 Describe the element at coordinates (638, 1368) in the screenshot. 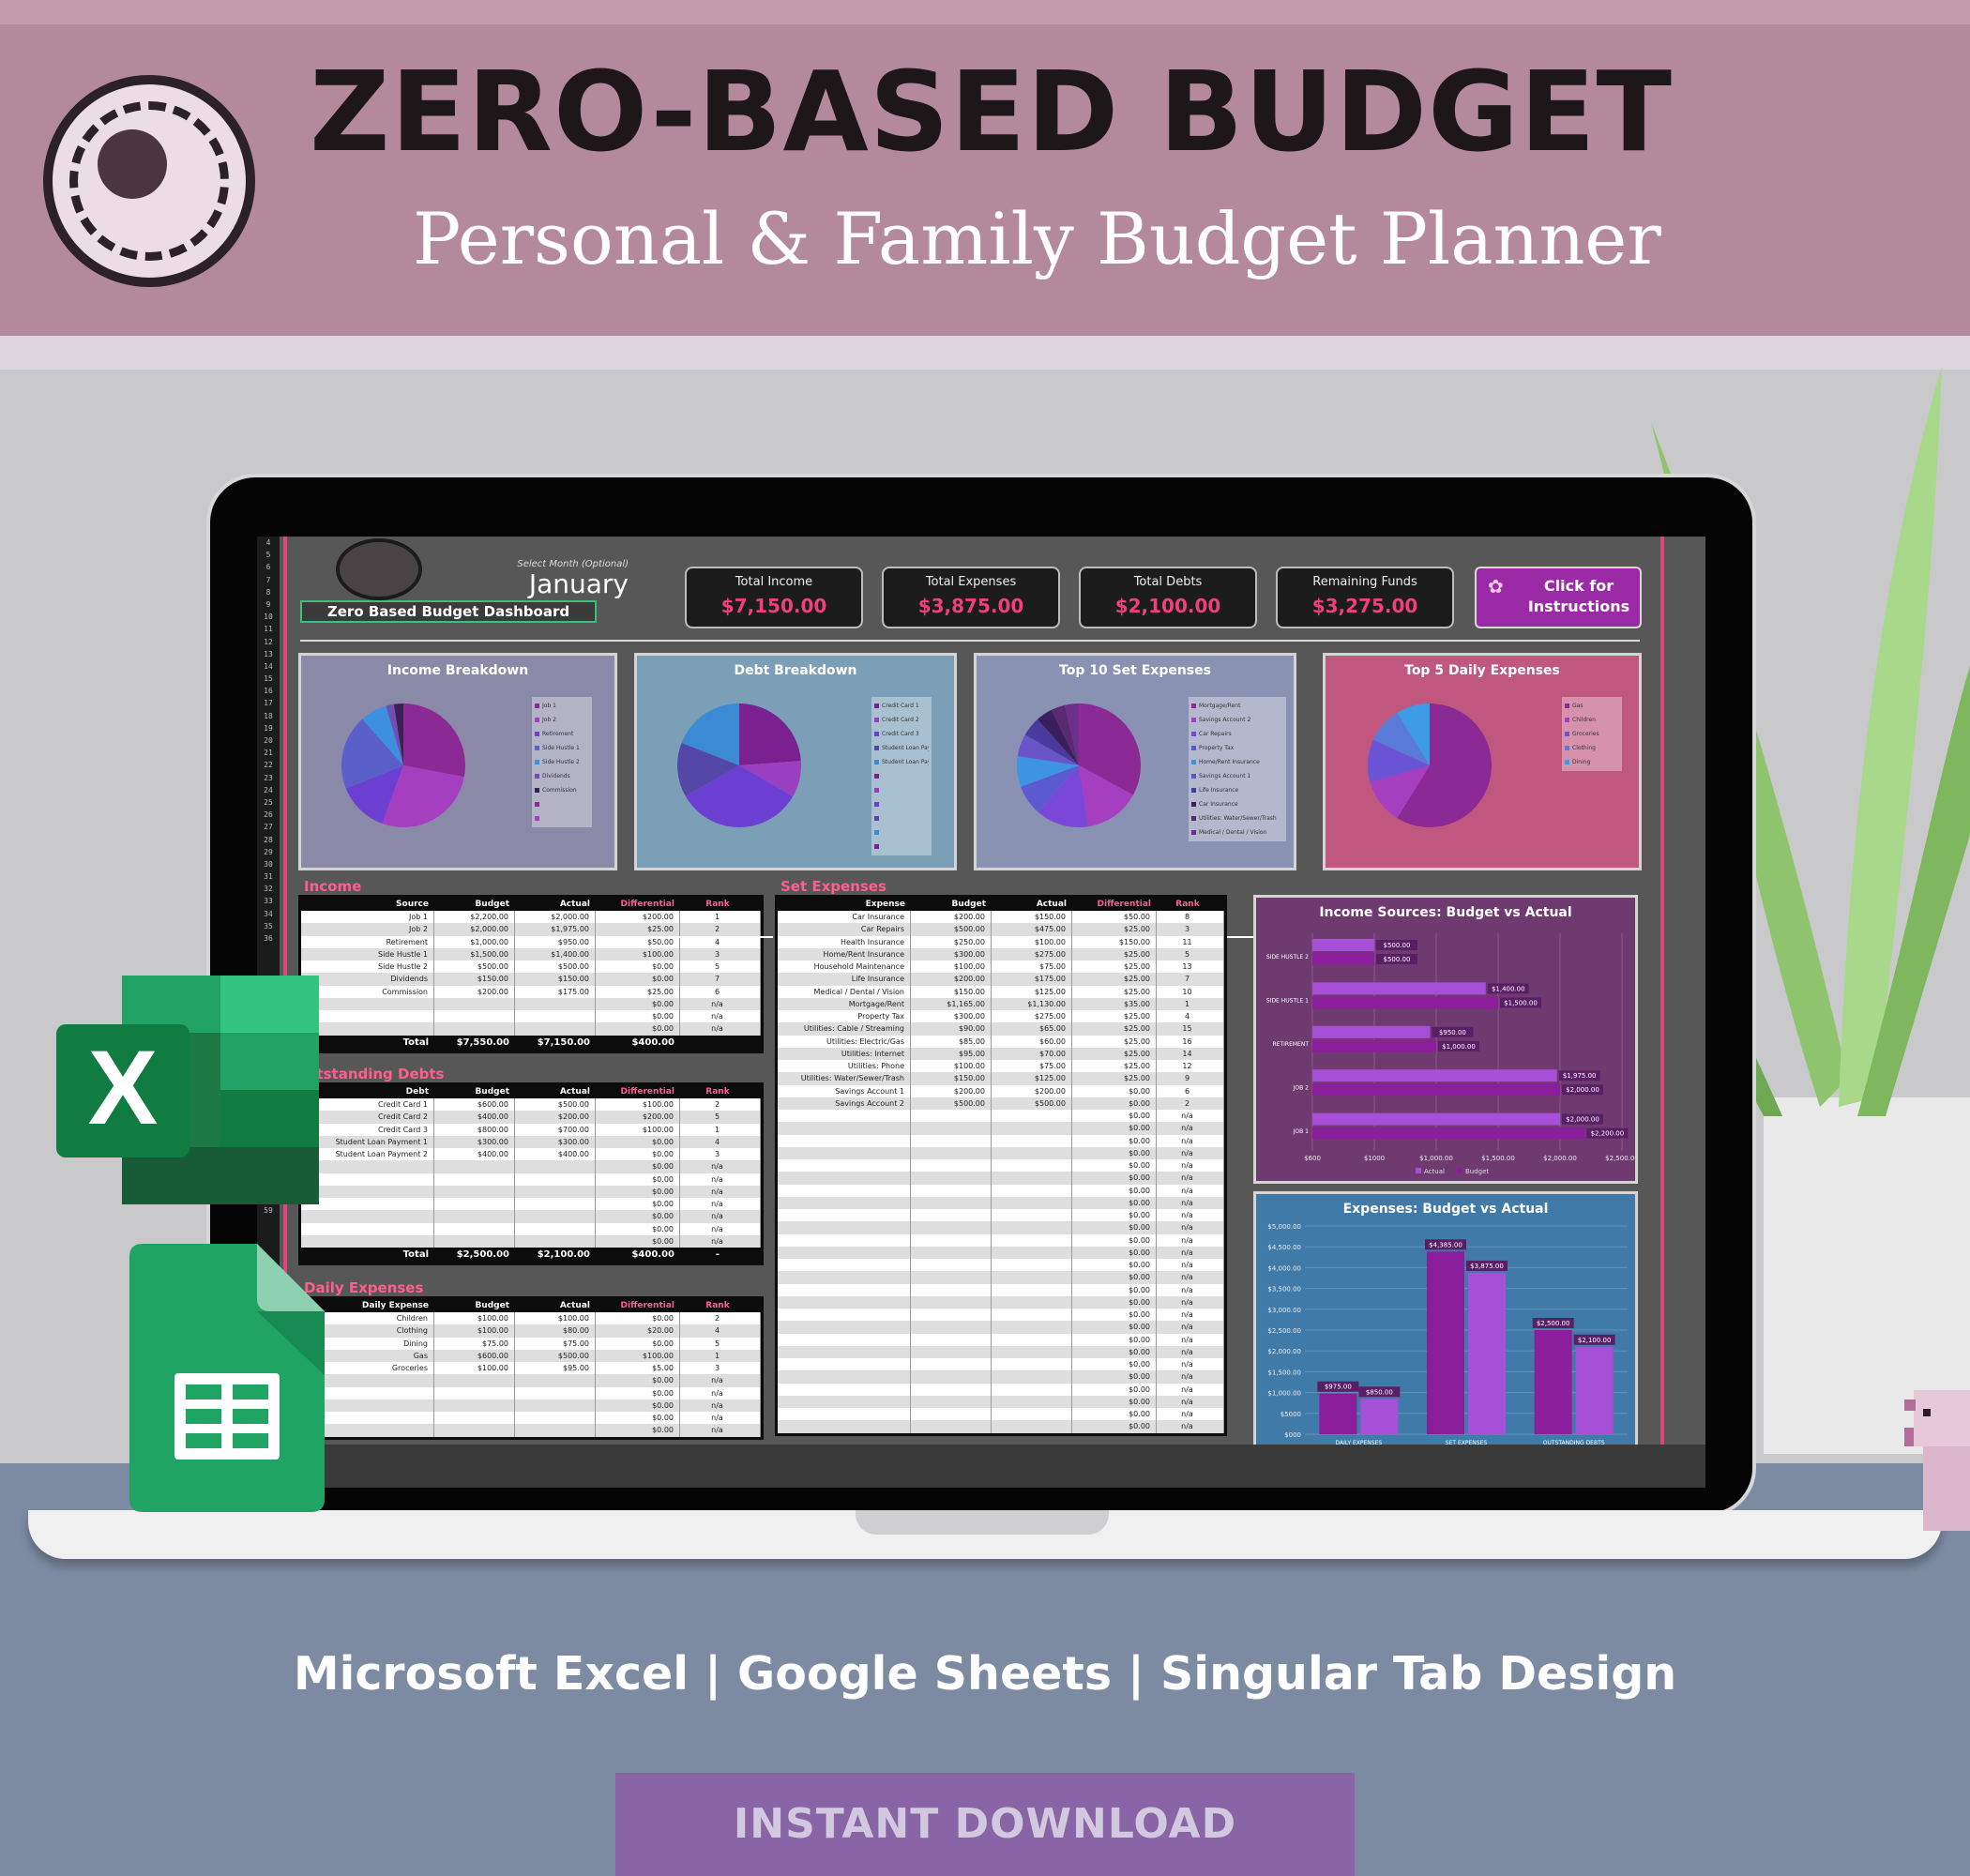

I see `table-cell: $5.00` at that location.